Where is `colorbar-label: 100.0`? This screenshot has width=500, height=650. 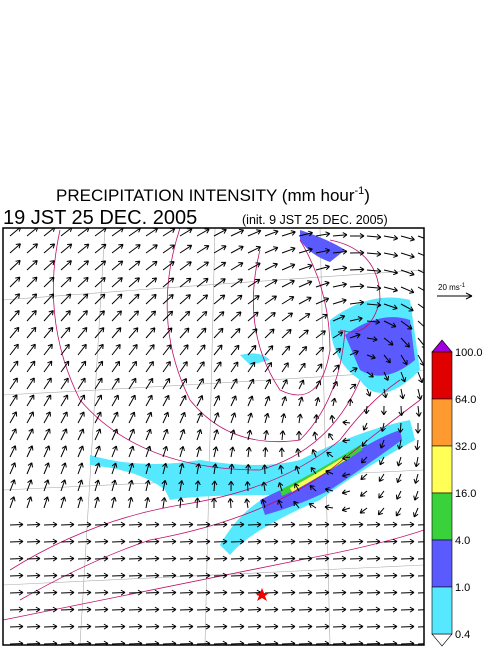 colorbar-label: 100.0 is located at coordinates (469, 353).